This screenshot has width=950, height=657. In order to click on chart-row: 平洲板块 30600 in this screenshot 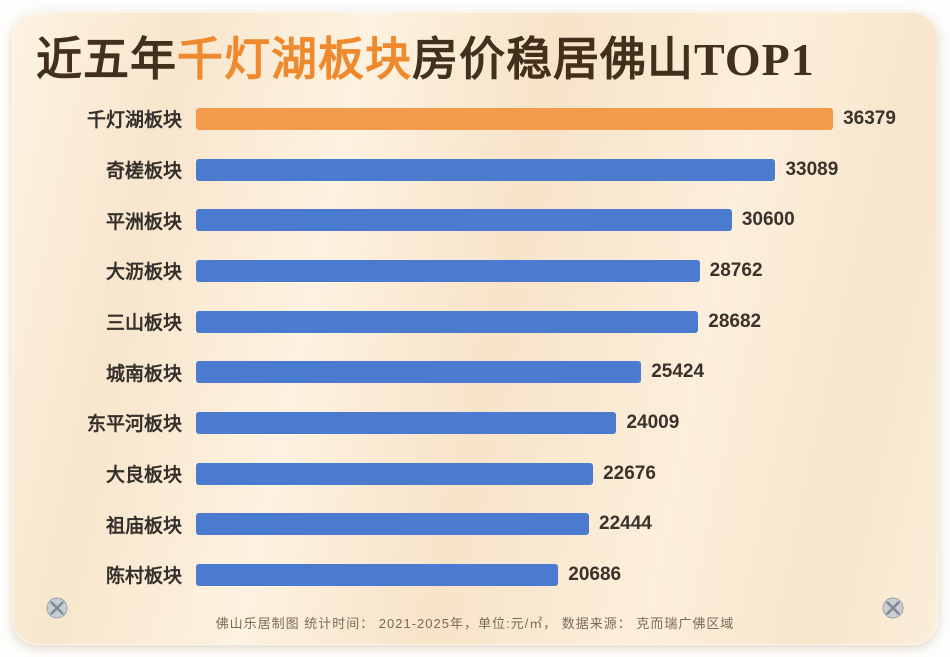, I will do `click(473, 220)`.